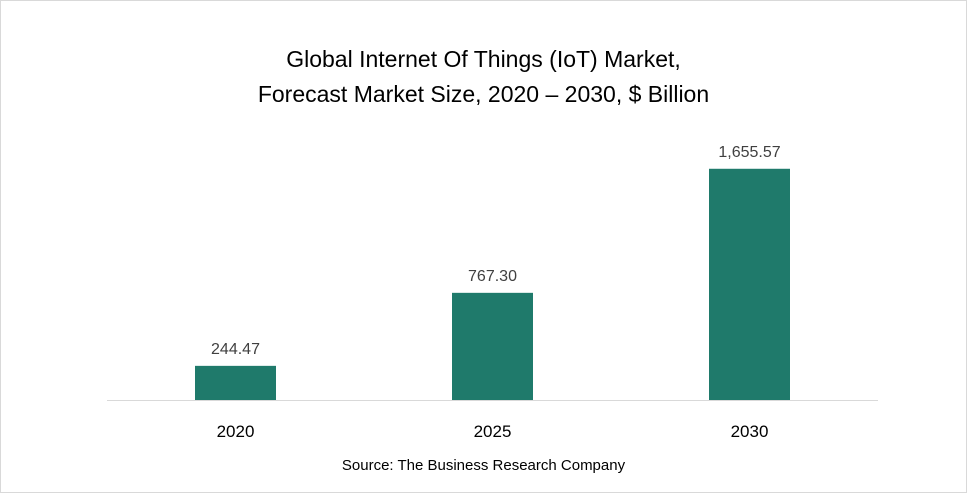  Describe the element at coordinates (749, 152) in the screenshot. I see `data-label-2030: 1,655.57` at that location.